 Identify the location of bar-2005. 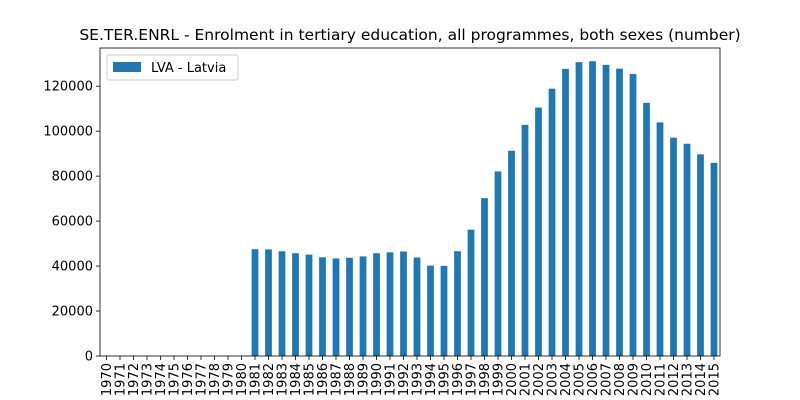
(579, 209).